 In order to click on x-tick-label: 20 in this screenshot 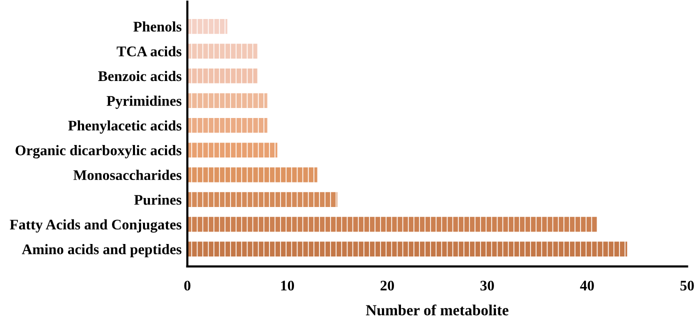, I will do `click(387, 285)`.